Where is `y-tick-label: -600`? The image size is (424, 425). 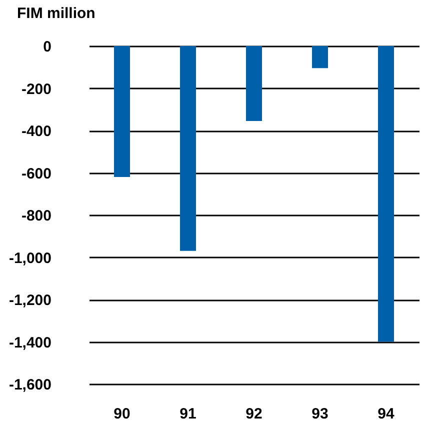
y-tick-label: -600 is located at coordinates (36, 173).